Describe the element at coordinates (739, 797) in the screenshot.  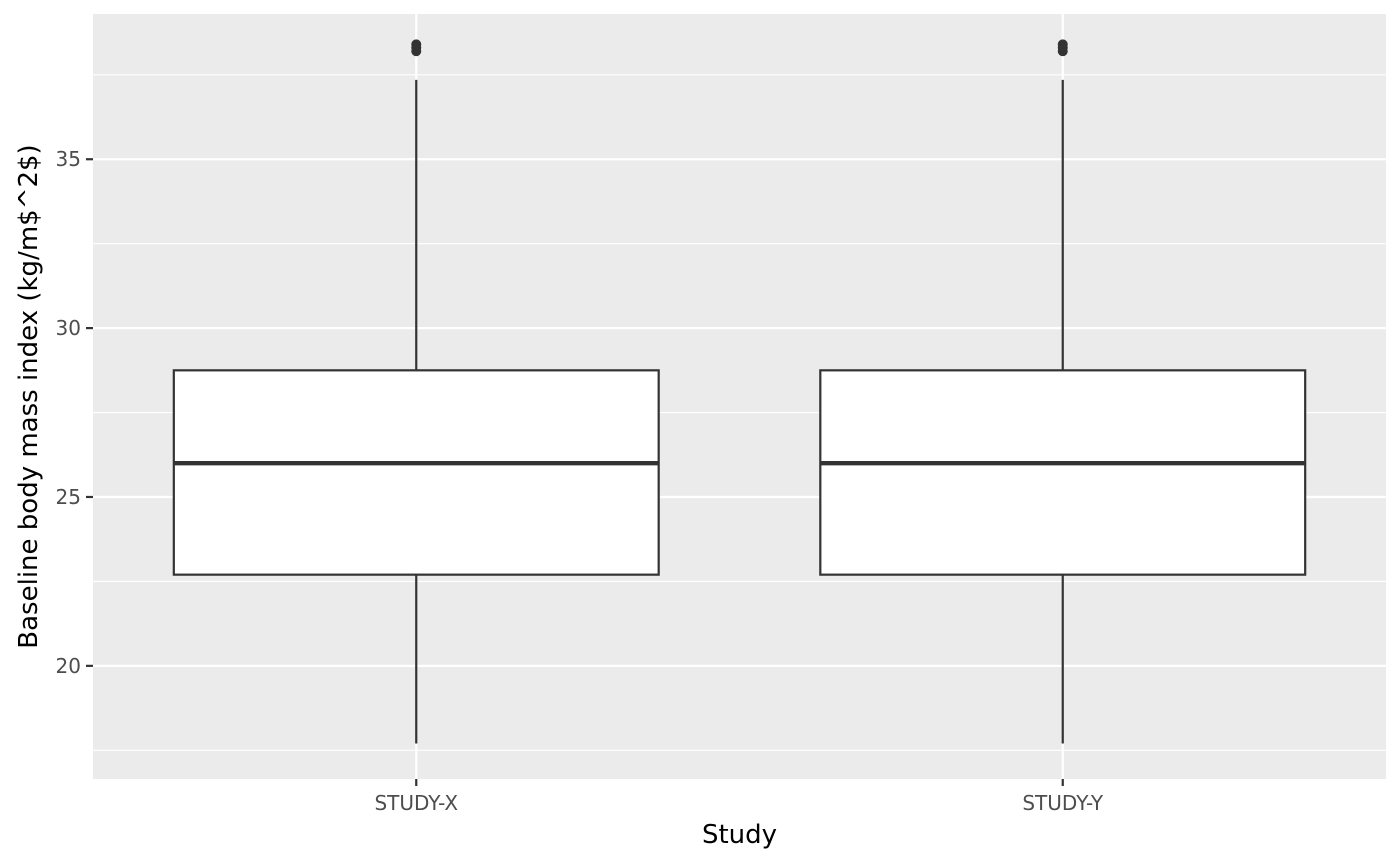
I see `x-axis: STUDY-X STUDY-Y` at that location.